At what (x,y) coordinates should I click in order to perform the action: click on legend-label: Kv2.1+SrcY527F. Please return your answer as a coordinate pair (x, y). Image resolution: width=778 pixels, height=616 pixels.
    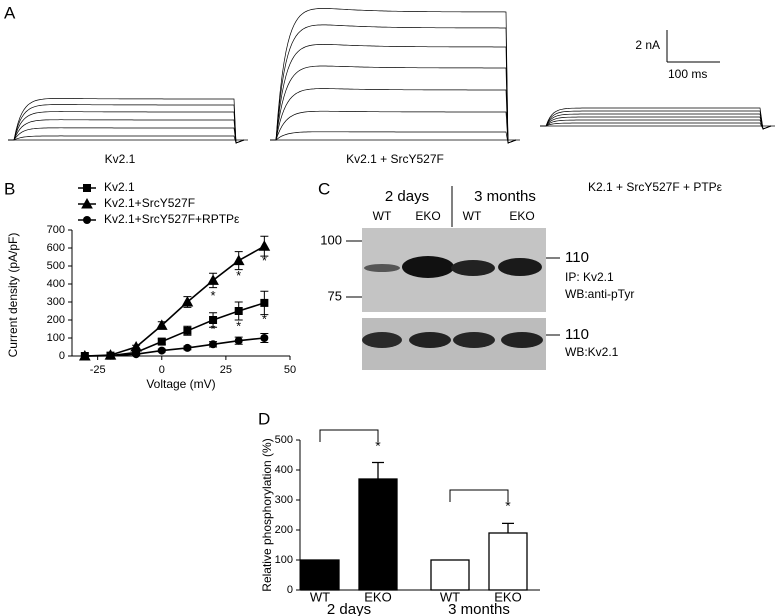
    Looking at the image, I should click on (149, 203).